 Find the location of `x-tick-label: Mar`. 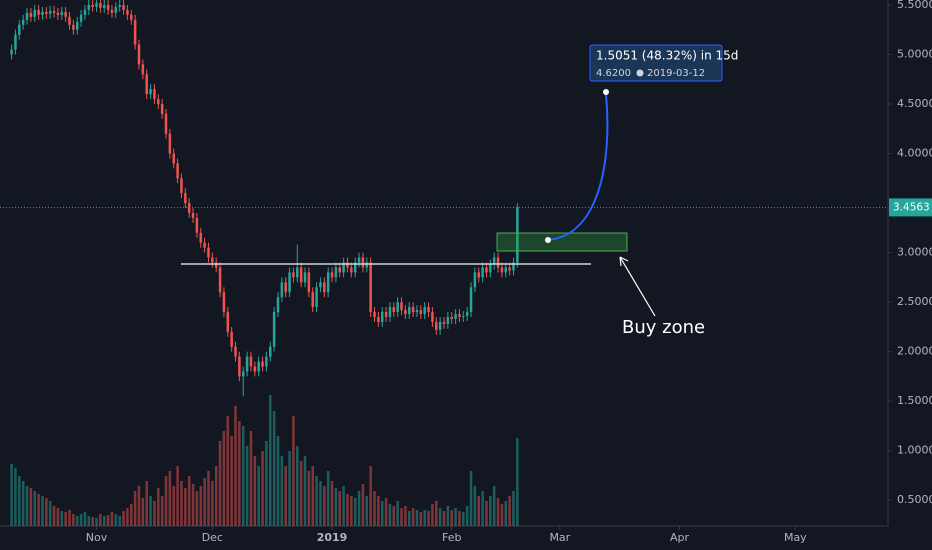

x-tick-label: Mar is located at coordinates (559, 537).